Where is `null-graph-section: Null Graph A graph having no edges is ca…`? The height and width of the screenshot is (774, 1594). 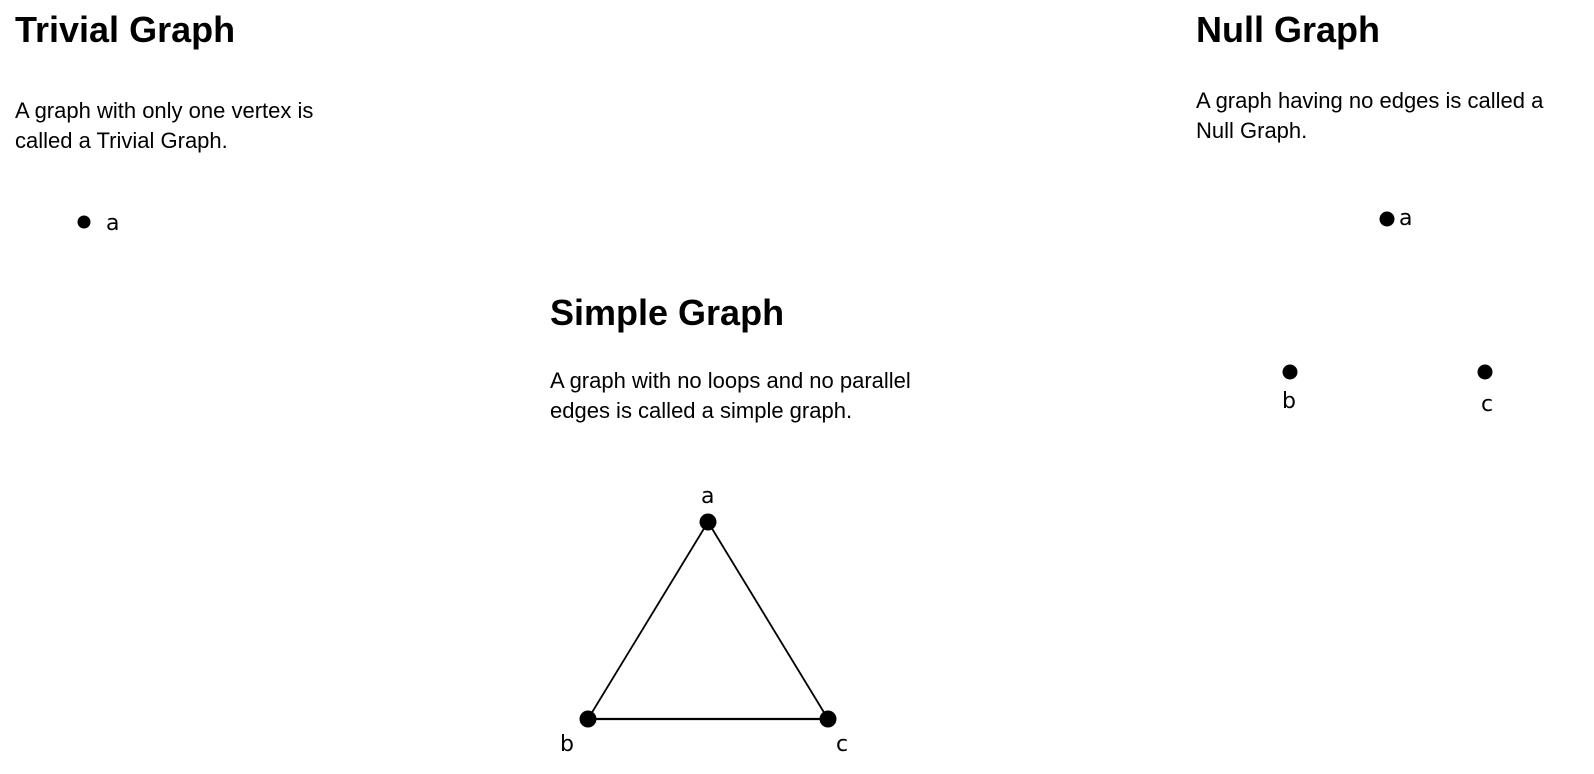 null-graph-section: Null Graph A graph having no edges is ca… is located at coordinates (1391, 76).